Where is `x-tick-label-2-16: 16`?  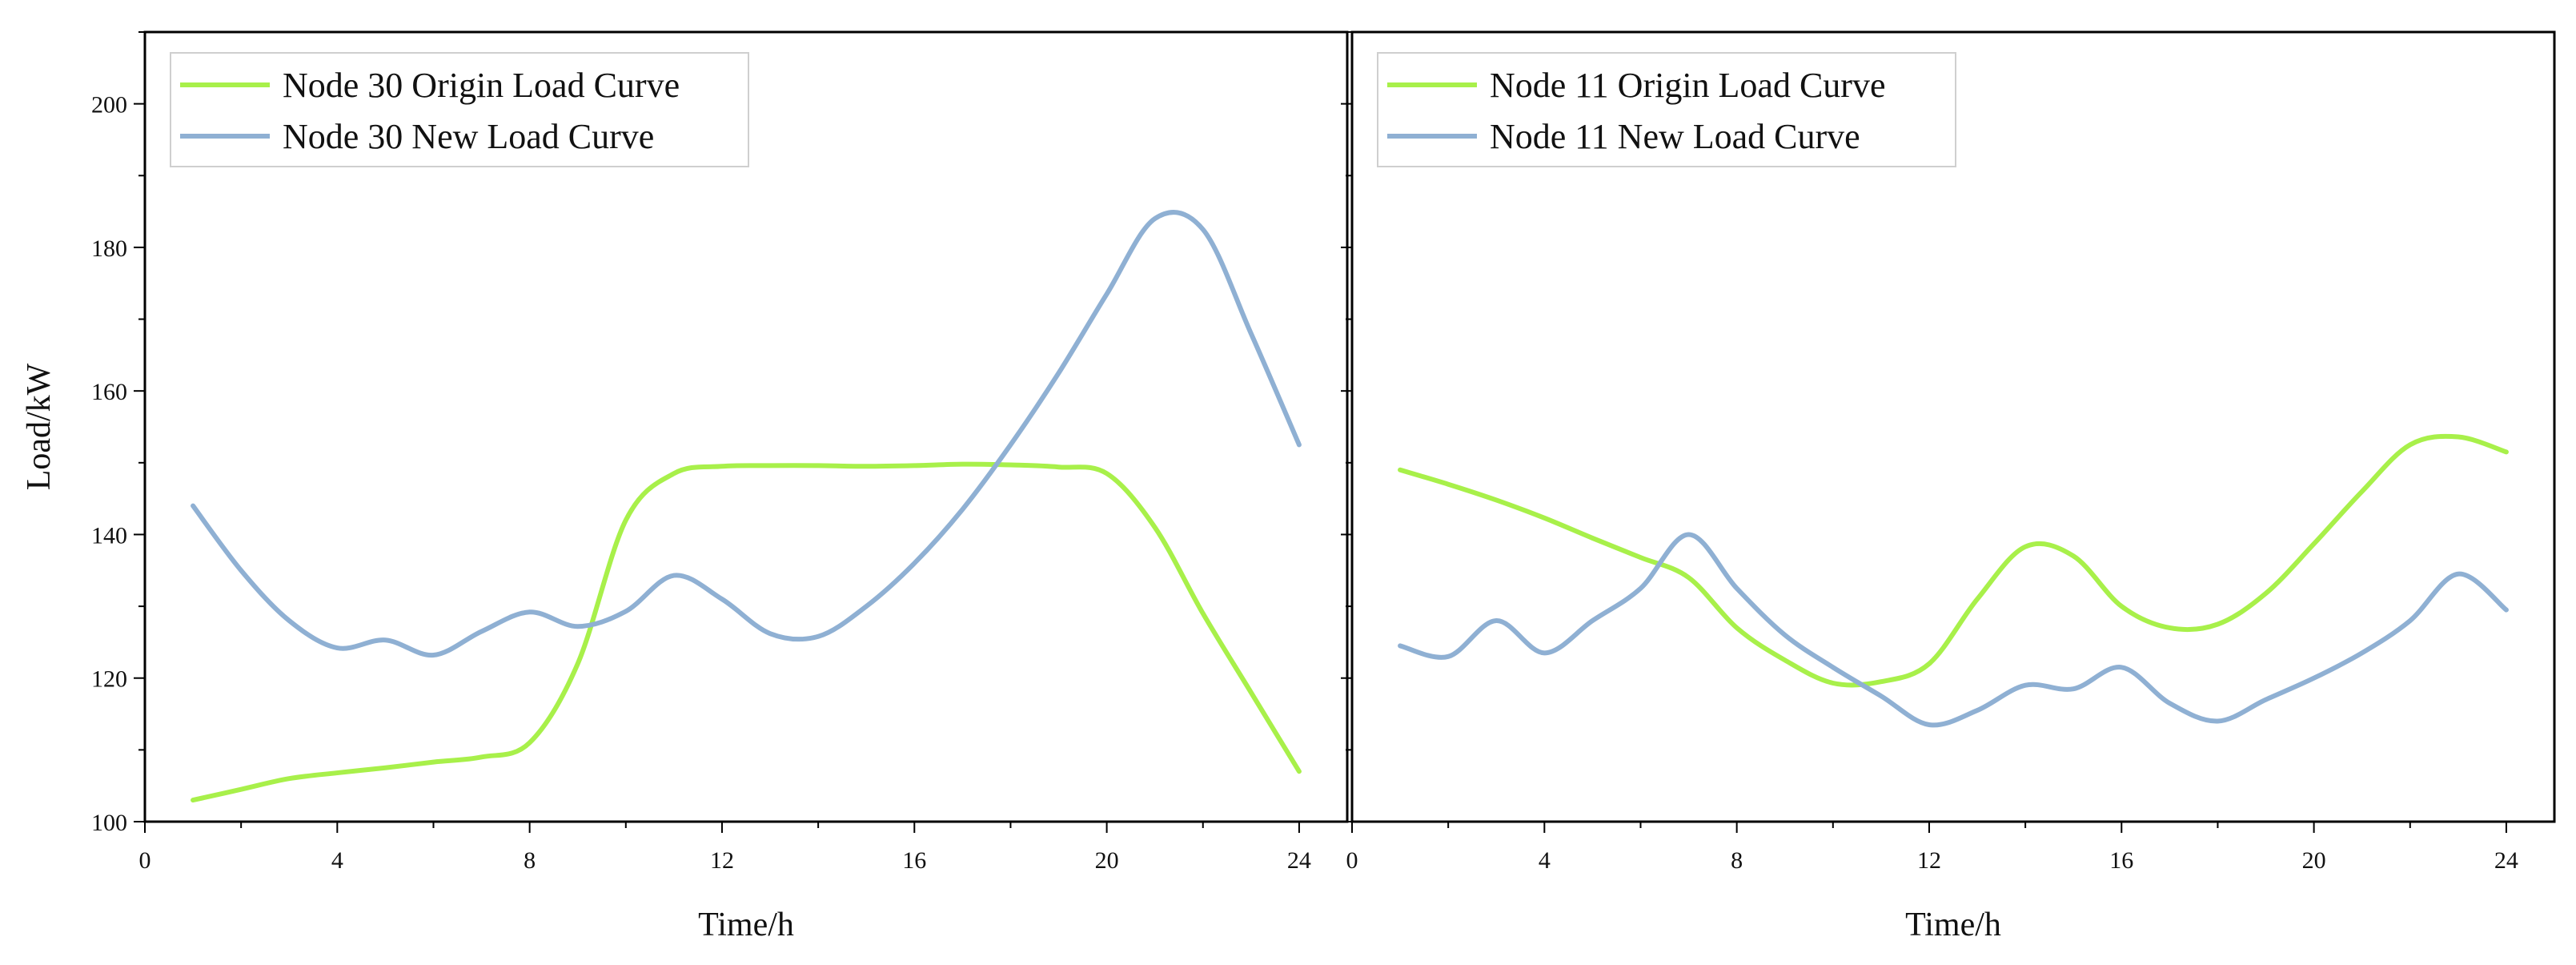
x-tick-label-2-16: 16 is located at coordinates (2121, 860).